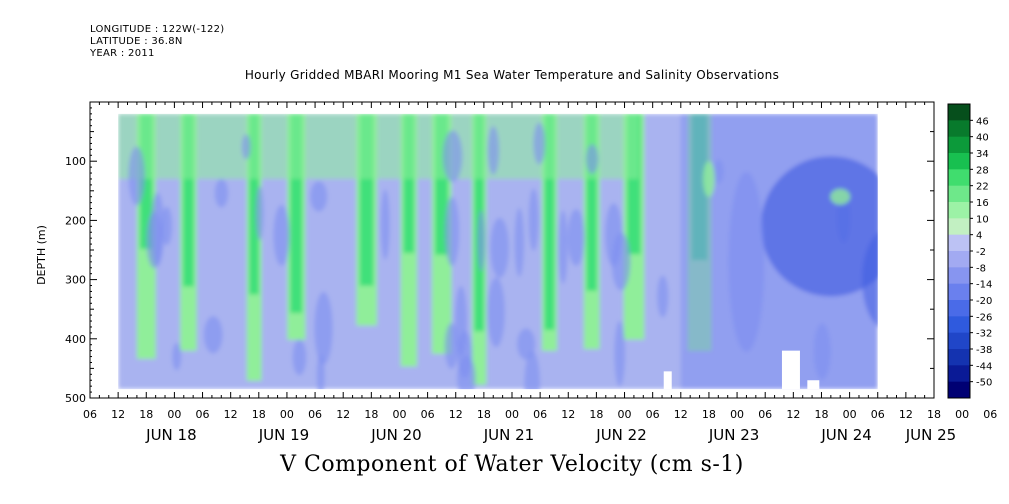 This screenshot has width=1009, height=504. What do you see at coordinates (41, 255) in the screenshot?
I see `y-axis-label: DEPTH (m)` at bounding box center [41, 255].